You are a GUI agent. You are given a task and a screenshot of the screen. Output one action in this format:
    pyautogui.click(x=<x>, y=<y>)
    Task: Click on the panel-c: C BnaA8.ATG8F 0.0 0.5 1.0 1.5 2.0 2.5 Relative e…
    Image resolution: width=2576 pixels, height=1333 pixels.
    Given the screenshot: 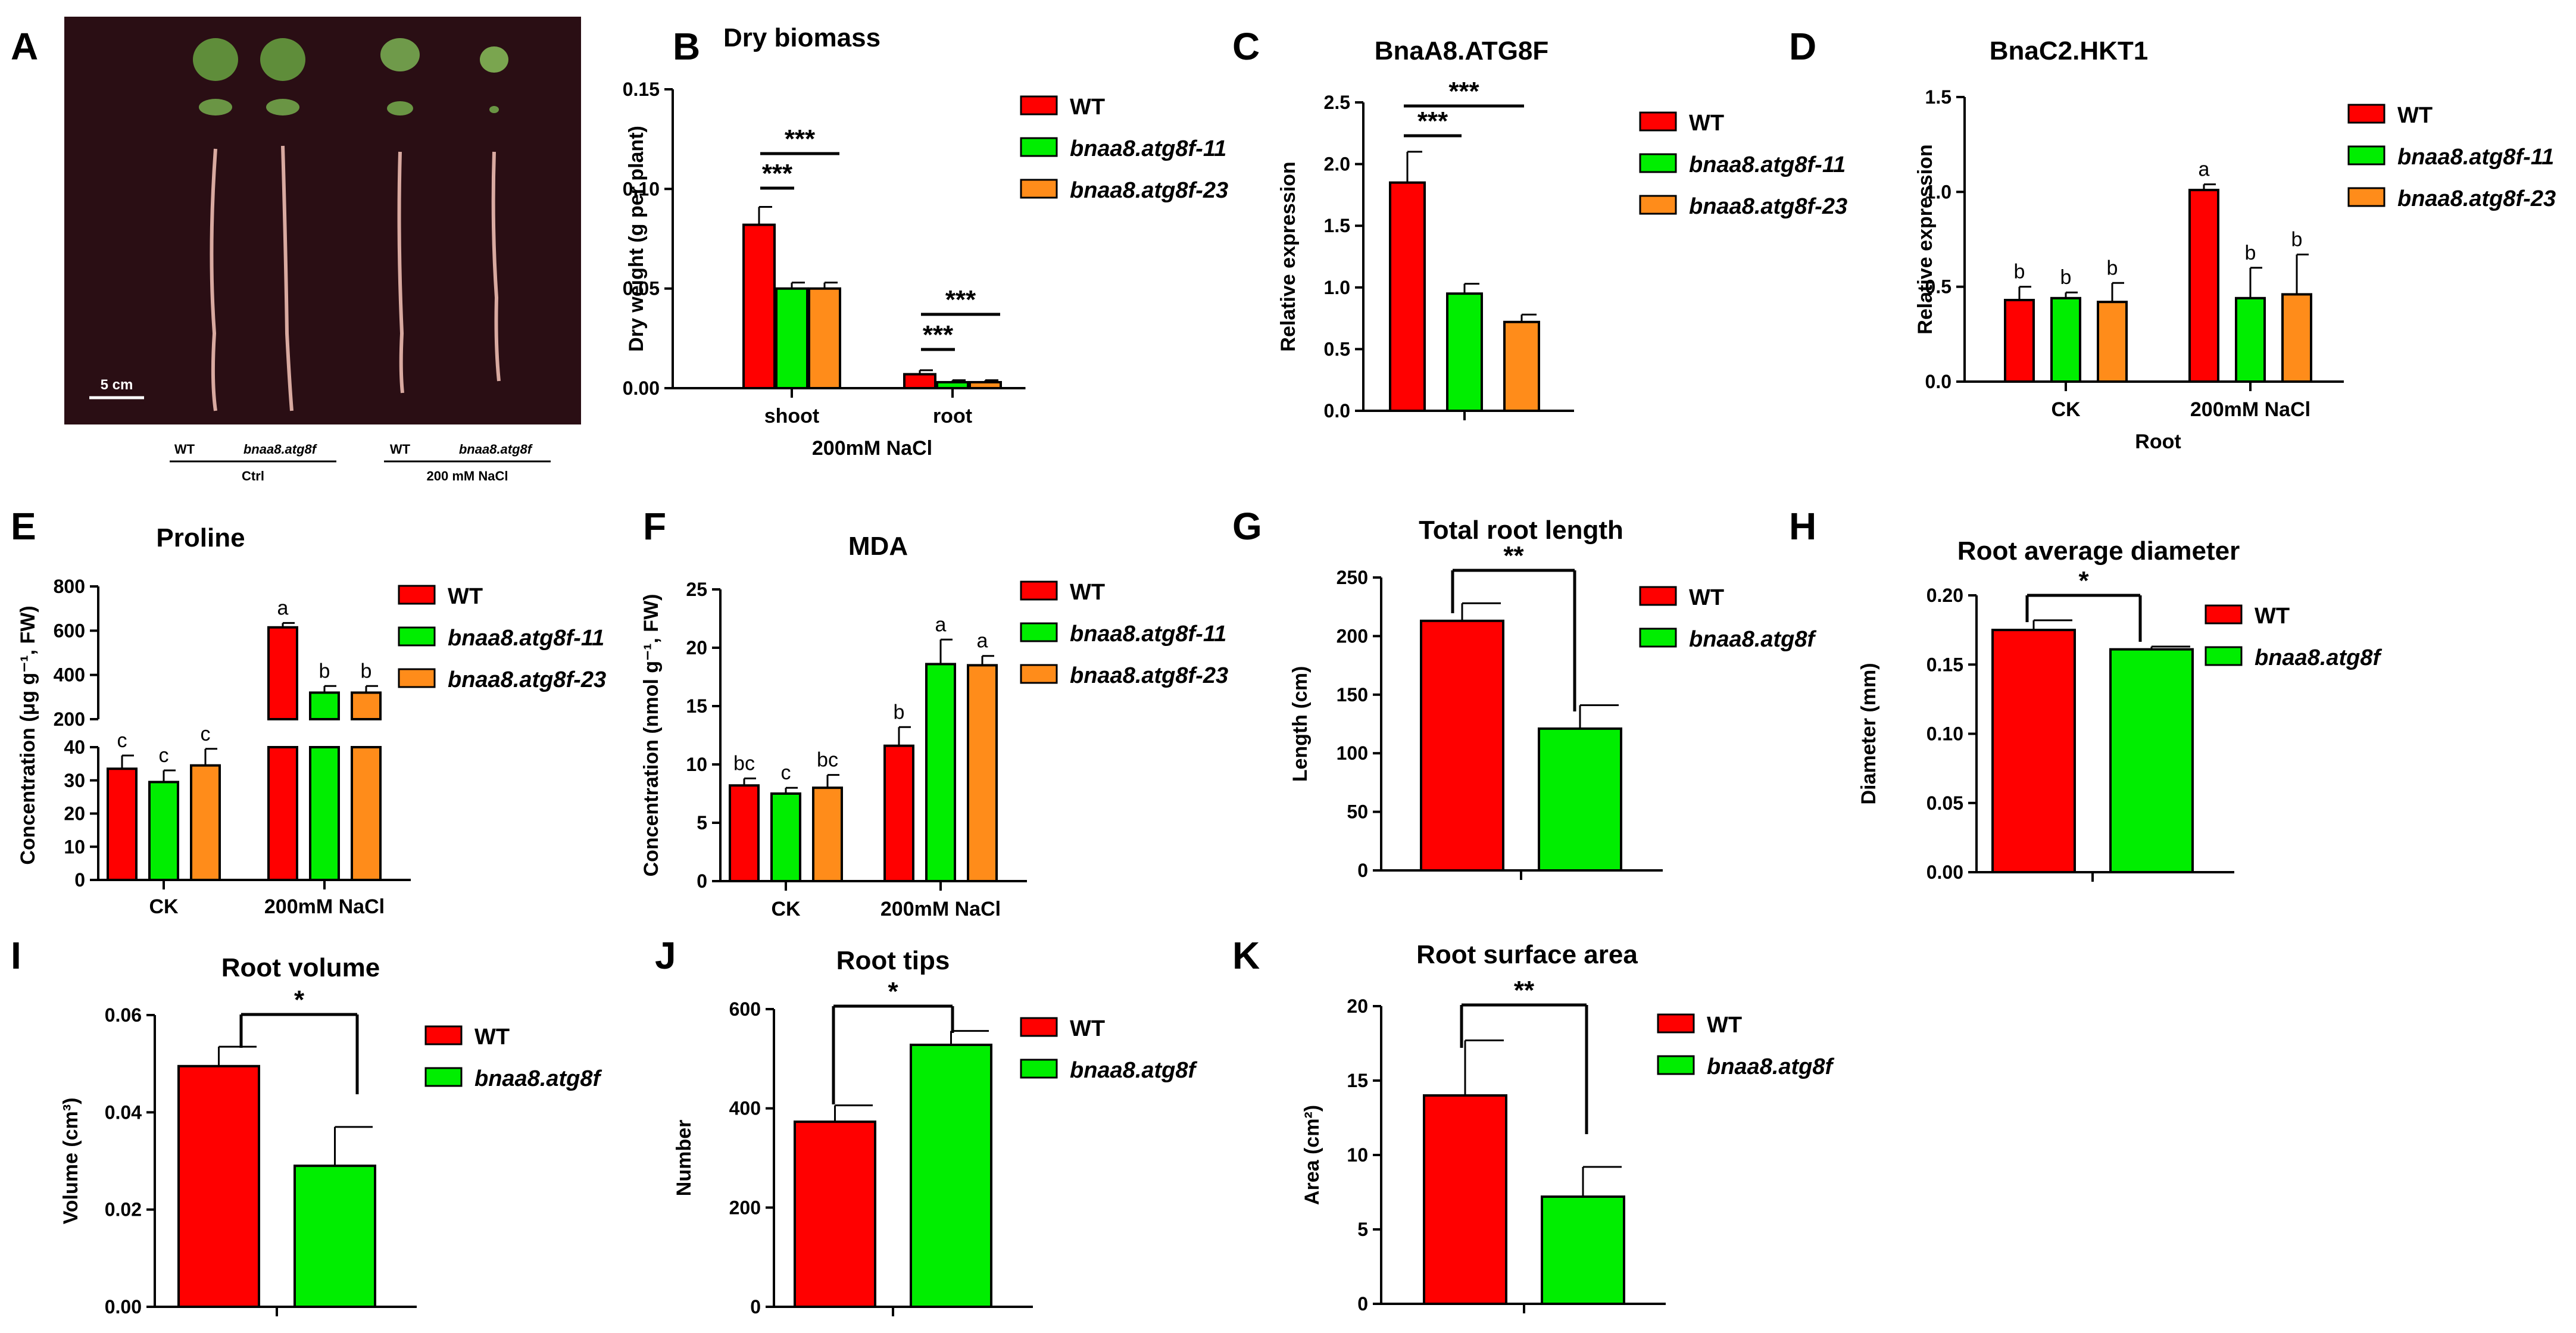 What is the action you would take?
    pyautogui.click(x=1403, y=223)
    